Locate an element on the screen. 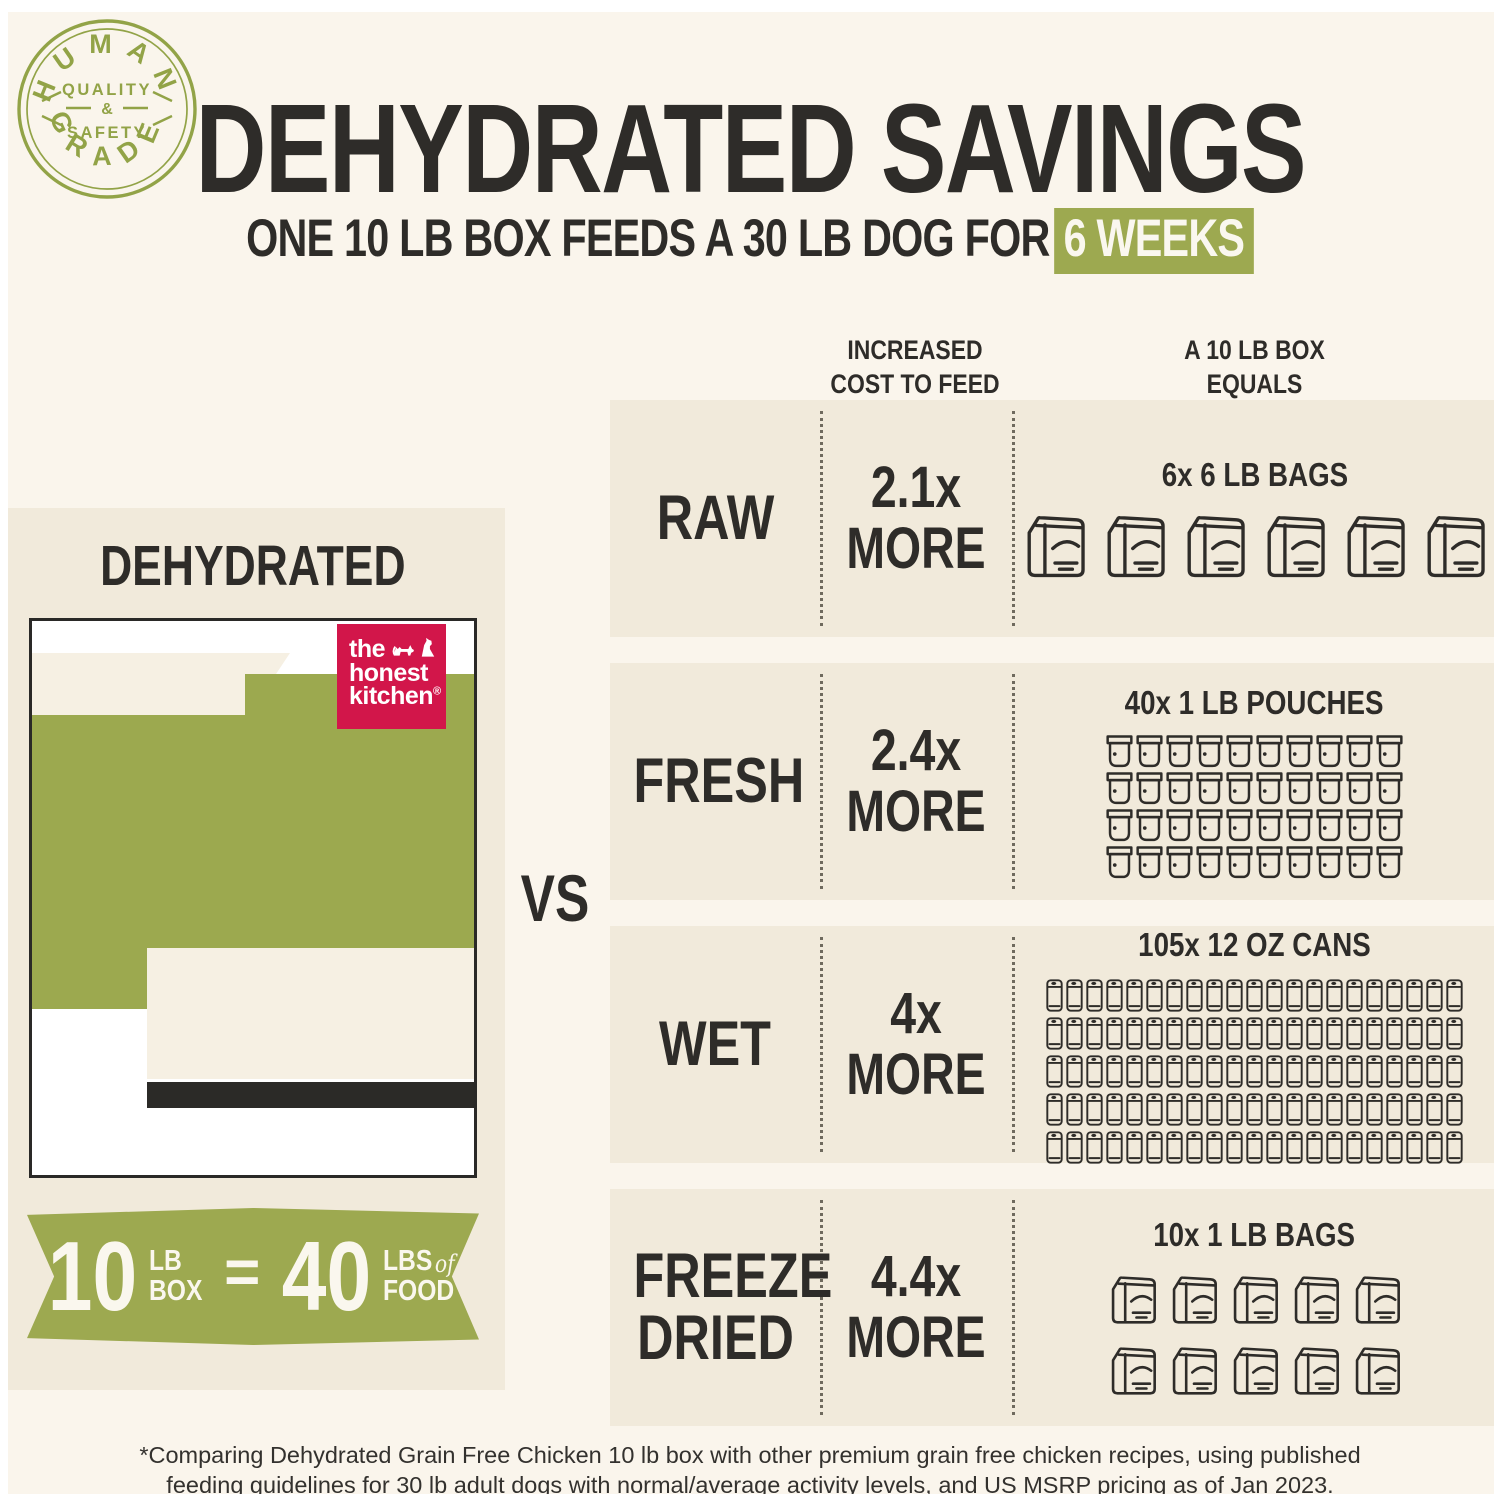 This screenshot has width=1500, height=1500. row-cost-more: MORE is located at coordinates (916, 548).